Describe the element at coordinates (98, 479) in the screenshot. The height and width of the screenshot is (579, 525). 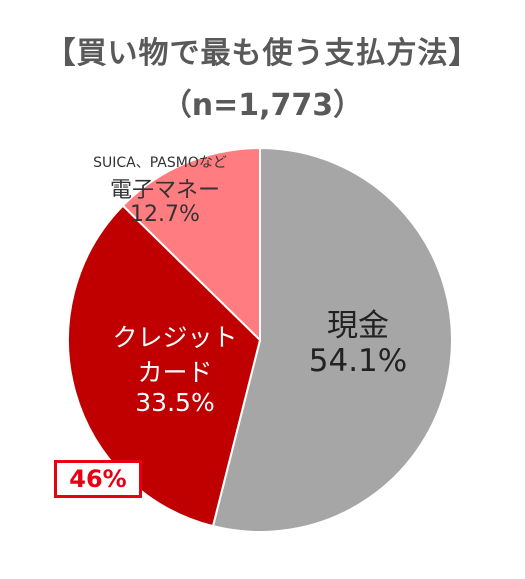
I see `cashless-total-badge: 46%` at that location.